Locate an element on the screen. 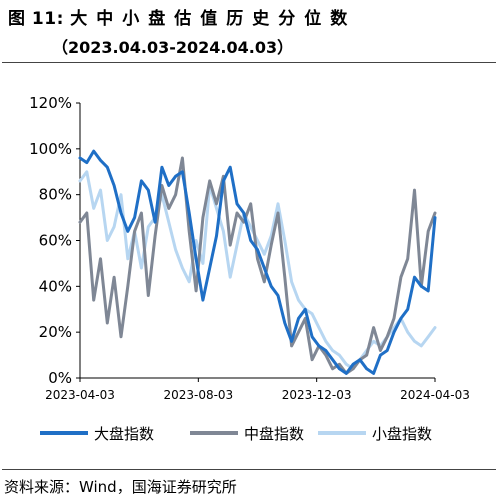 The height and width of the screenshot is (500, 498). y-tick-label-2: 40% is located at coordinates (55, 286).